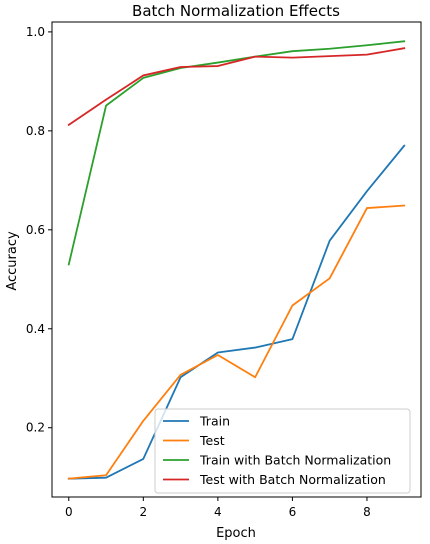 This screenshot has height=544, width=430. I want to click on x-tick-label: 4, so click(218, 512).